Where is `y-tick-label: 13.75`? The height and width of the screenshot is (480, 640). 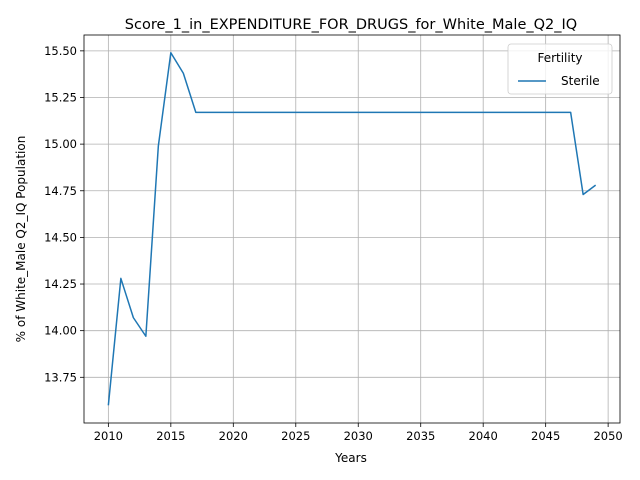
y-tick-label: 13.75 is located at coordinates (60, 377).